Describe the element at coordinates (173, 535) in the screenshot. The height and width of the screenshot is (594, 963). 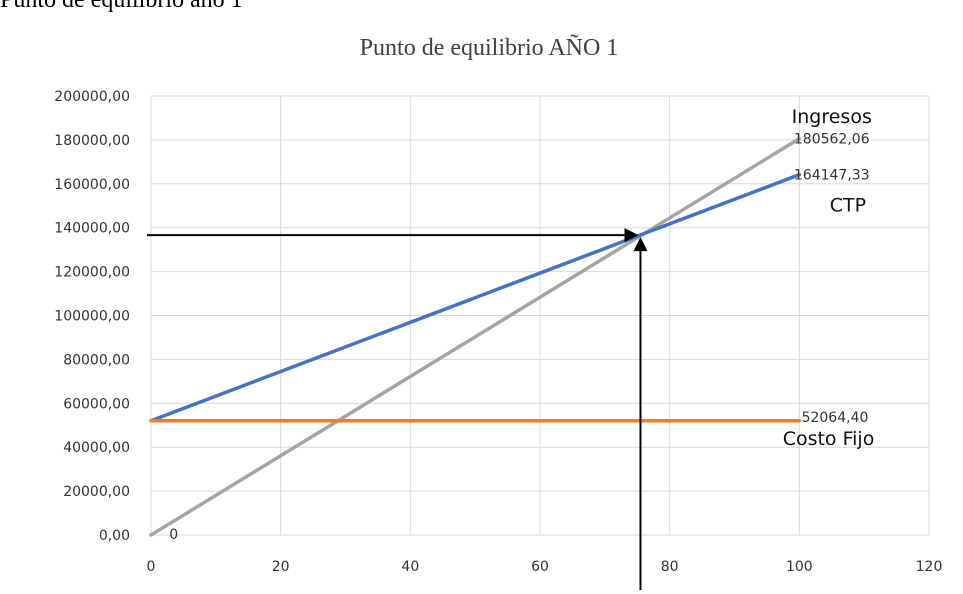
I see `origin-label-annotation: 0` at that location.